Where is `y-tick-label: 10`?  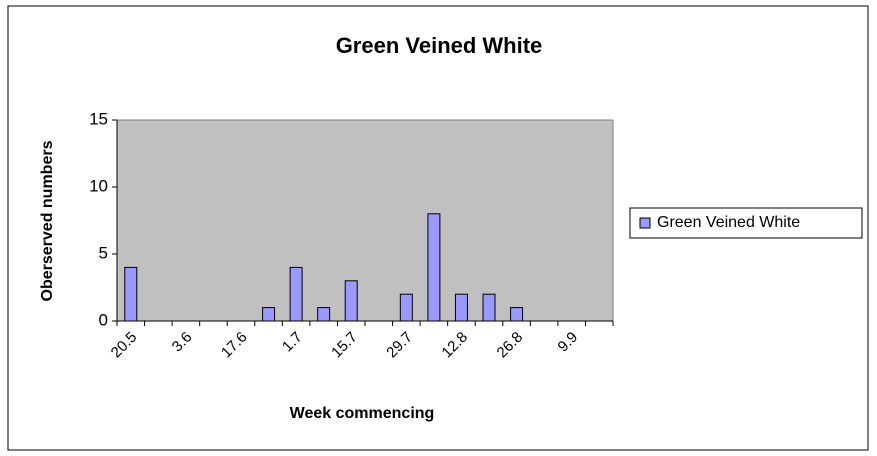 y-tick-label: 10 is located at coordinates (98, 185).